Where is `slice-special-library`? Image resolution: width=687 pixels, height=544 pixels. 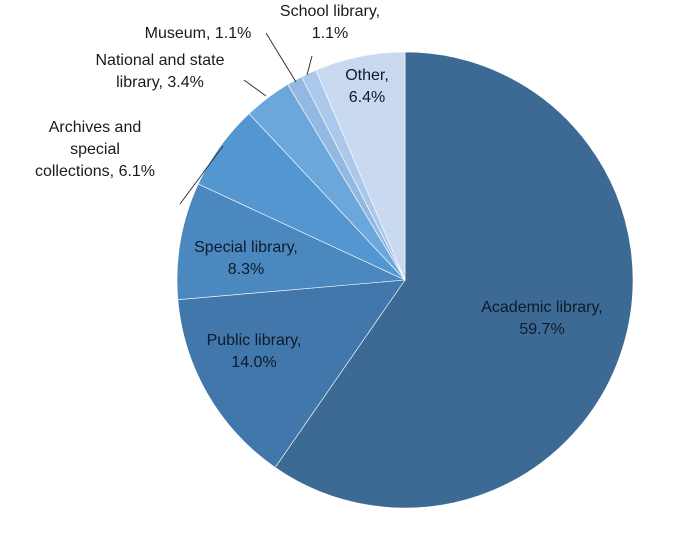
slice-special-library is located at coordinates (291, 241).